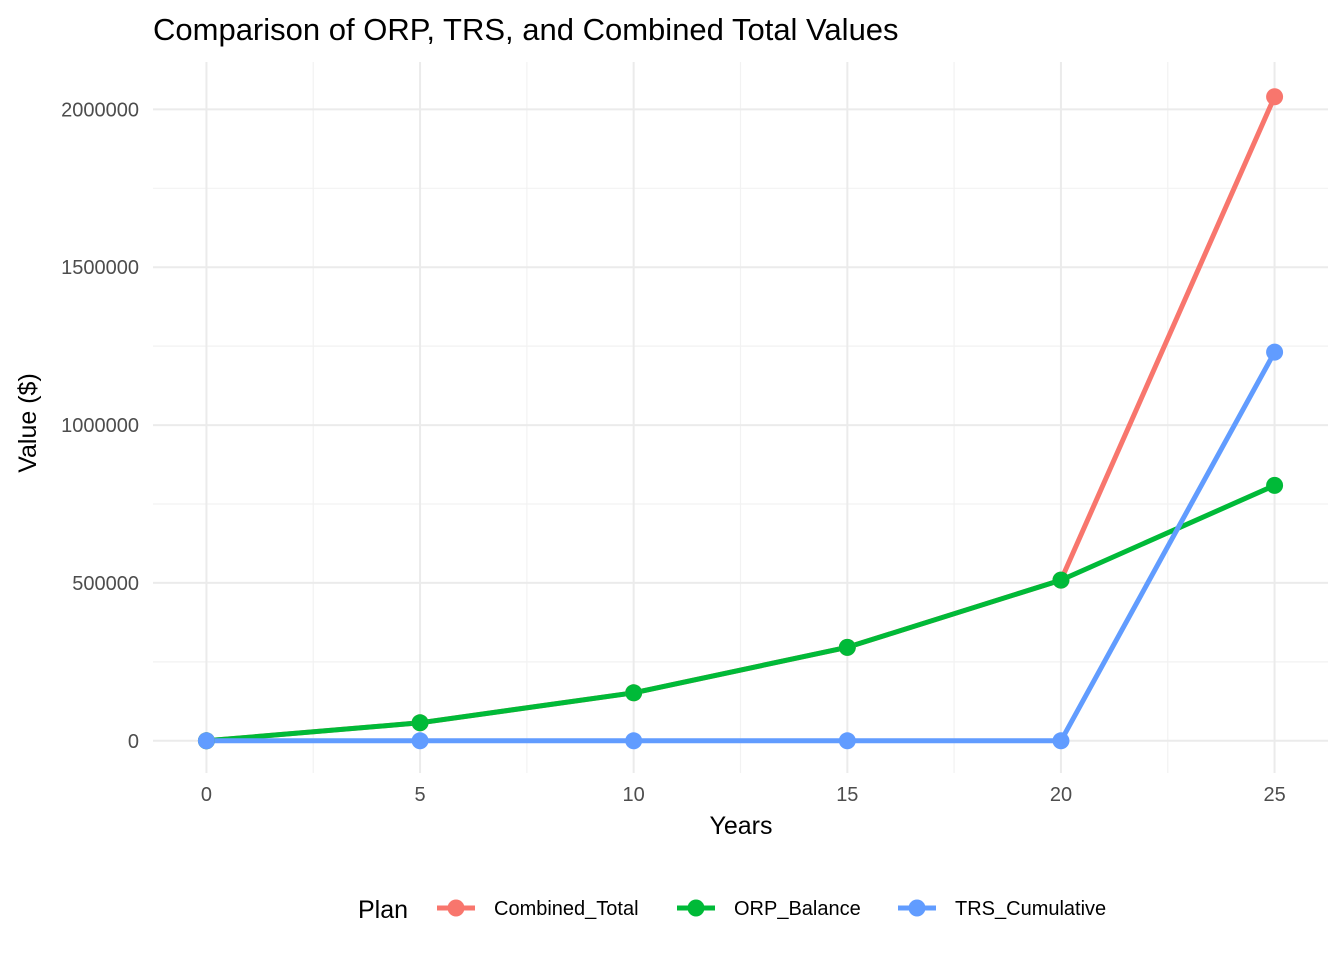 Image resolution: width=1344 pixels, height=960 pixels. I want to click on legend-item-Combined_Total: Combined_Total, so click(538, 909).